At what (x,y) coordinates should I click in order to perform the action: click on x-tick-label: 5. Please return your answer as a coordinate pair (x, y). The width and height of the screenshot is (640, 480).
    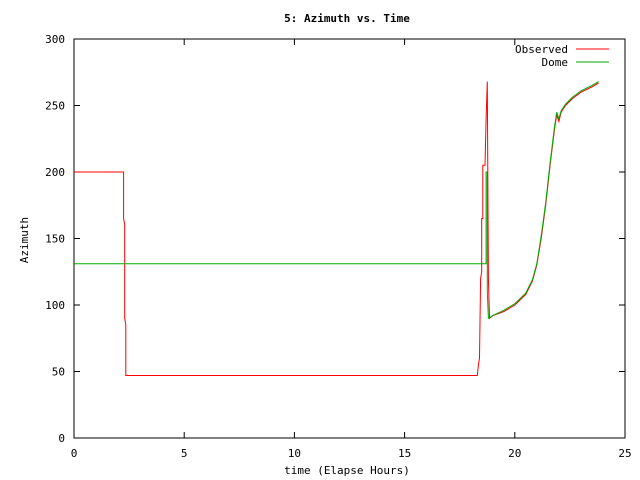
    Looking at the image, I should click on (184, 453).